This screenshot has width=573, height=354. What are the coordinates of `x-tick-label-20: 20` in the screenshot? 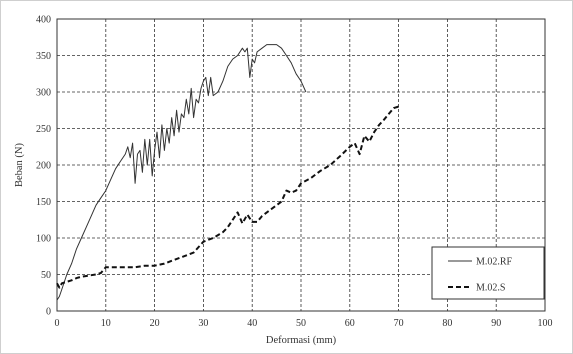 It's located at (155, 323).